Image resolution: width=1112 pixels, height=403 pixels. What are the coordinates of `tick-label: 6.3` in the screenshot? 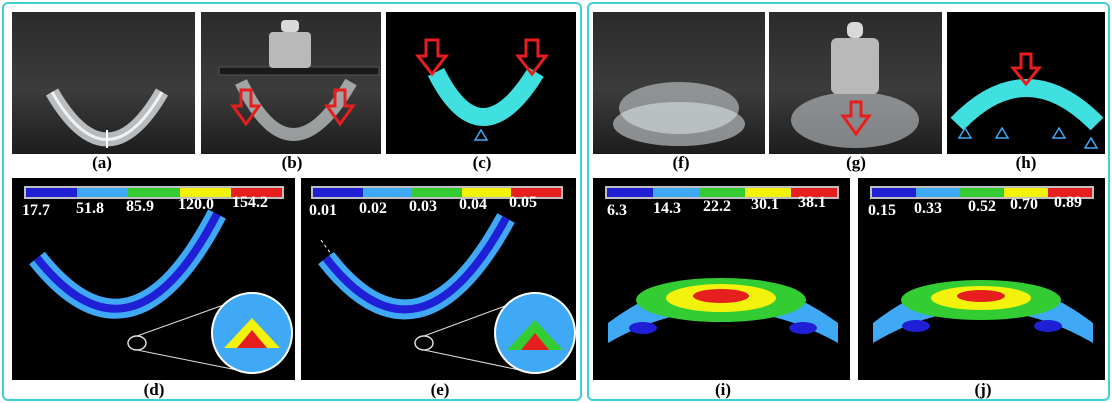 It's located at (617, 210).